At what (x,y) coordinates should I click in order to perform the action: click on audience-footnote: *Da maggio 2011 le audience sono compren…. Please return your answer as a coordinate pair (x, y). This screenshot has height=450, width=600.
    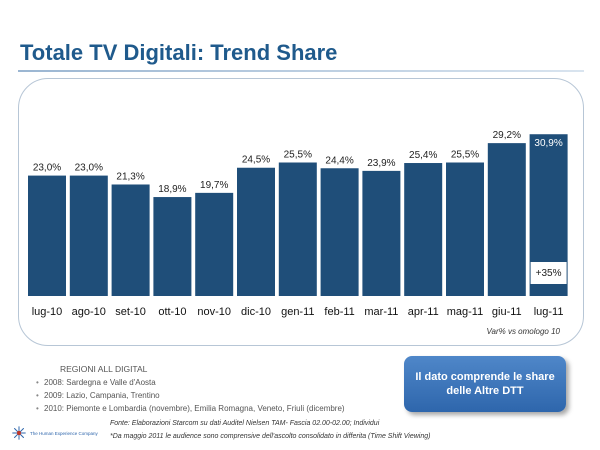
    Looking at the image, I should click on (270, 436).